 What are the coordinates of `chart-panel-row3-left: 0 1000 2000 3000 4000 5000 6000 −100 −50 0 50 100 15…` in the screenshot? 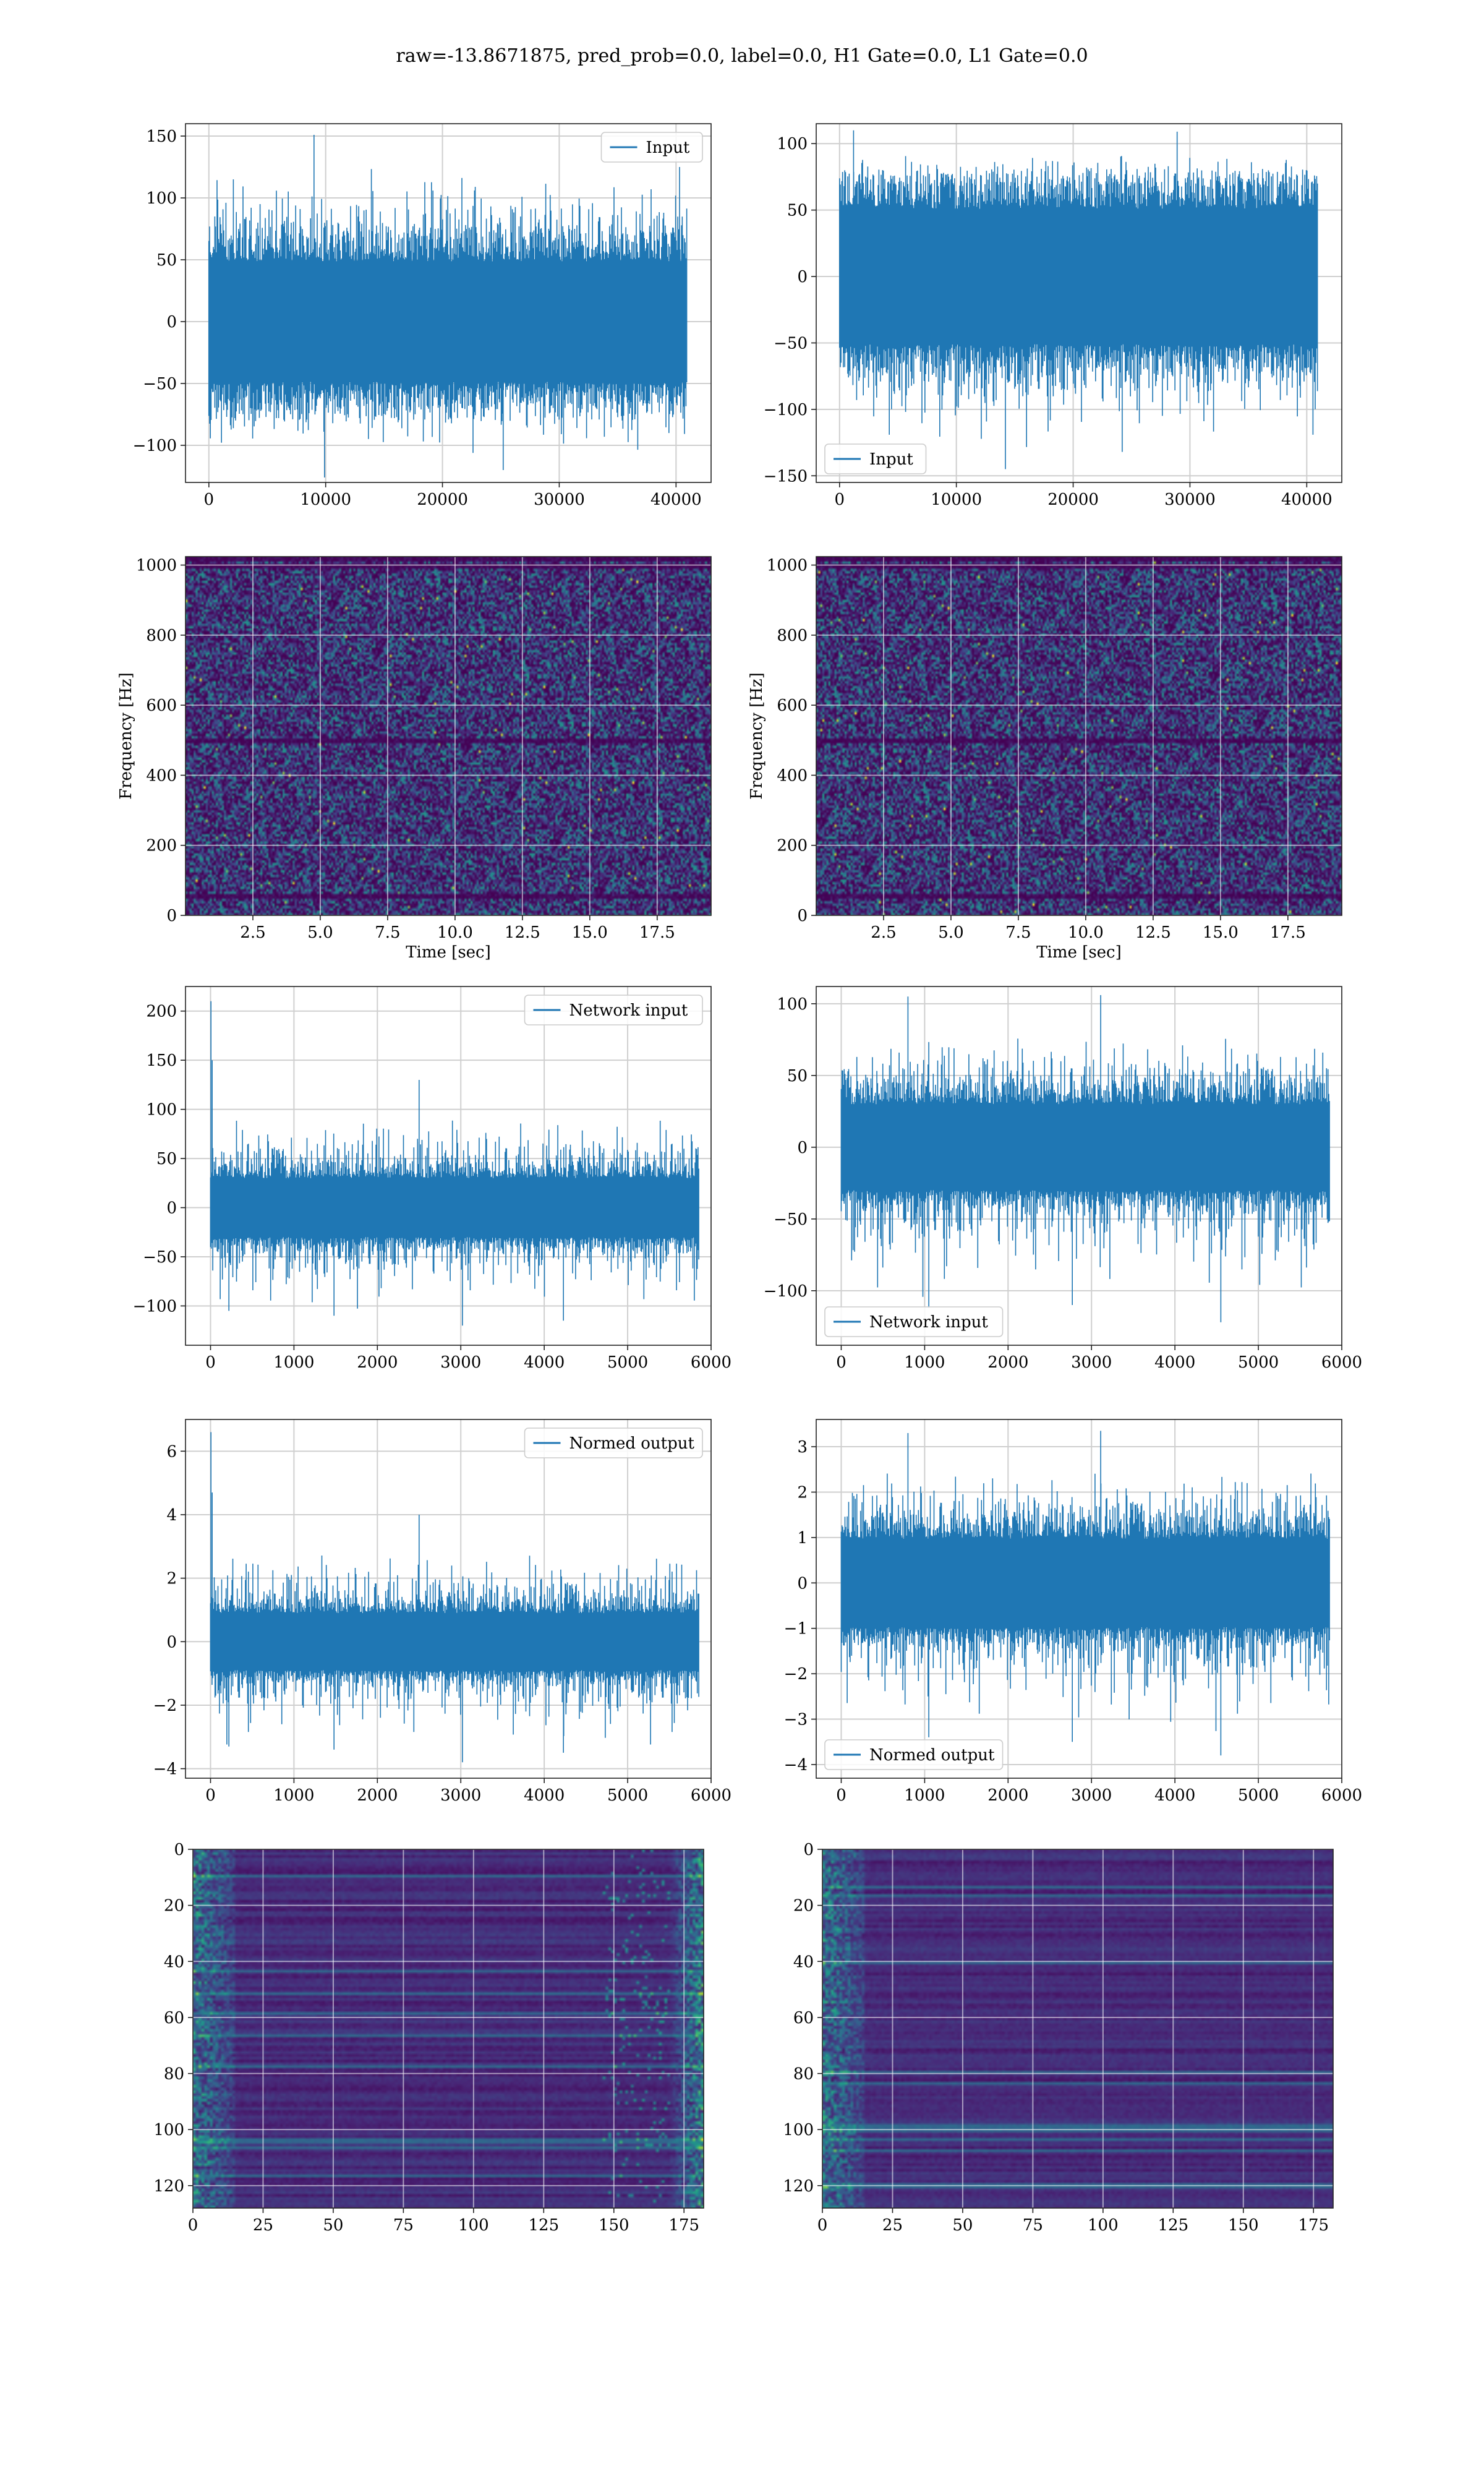 It's located at (432, 1179).